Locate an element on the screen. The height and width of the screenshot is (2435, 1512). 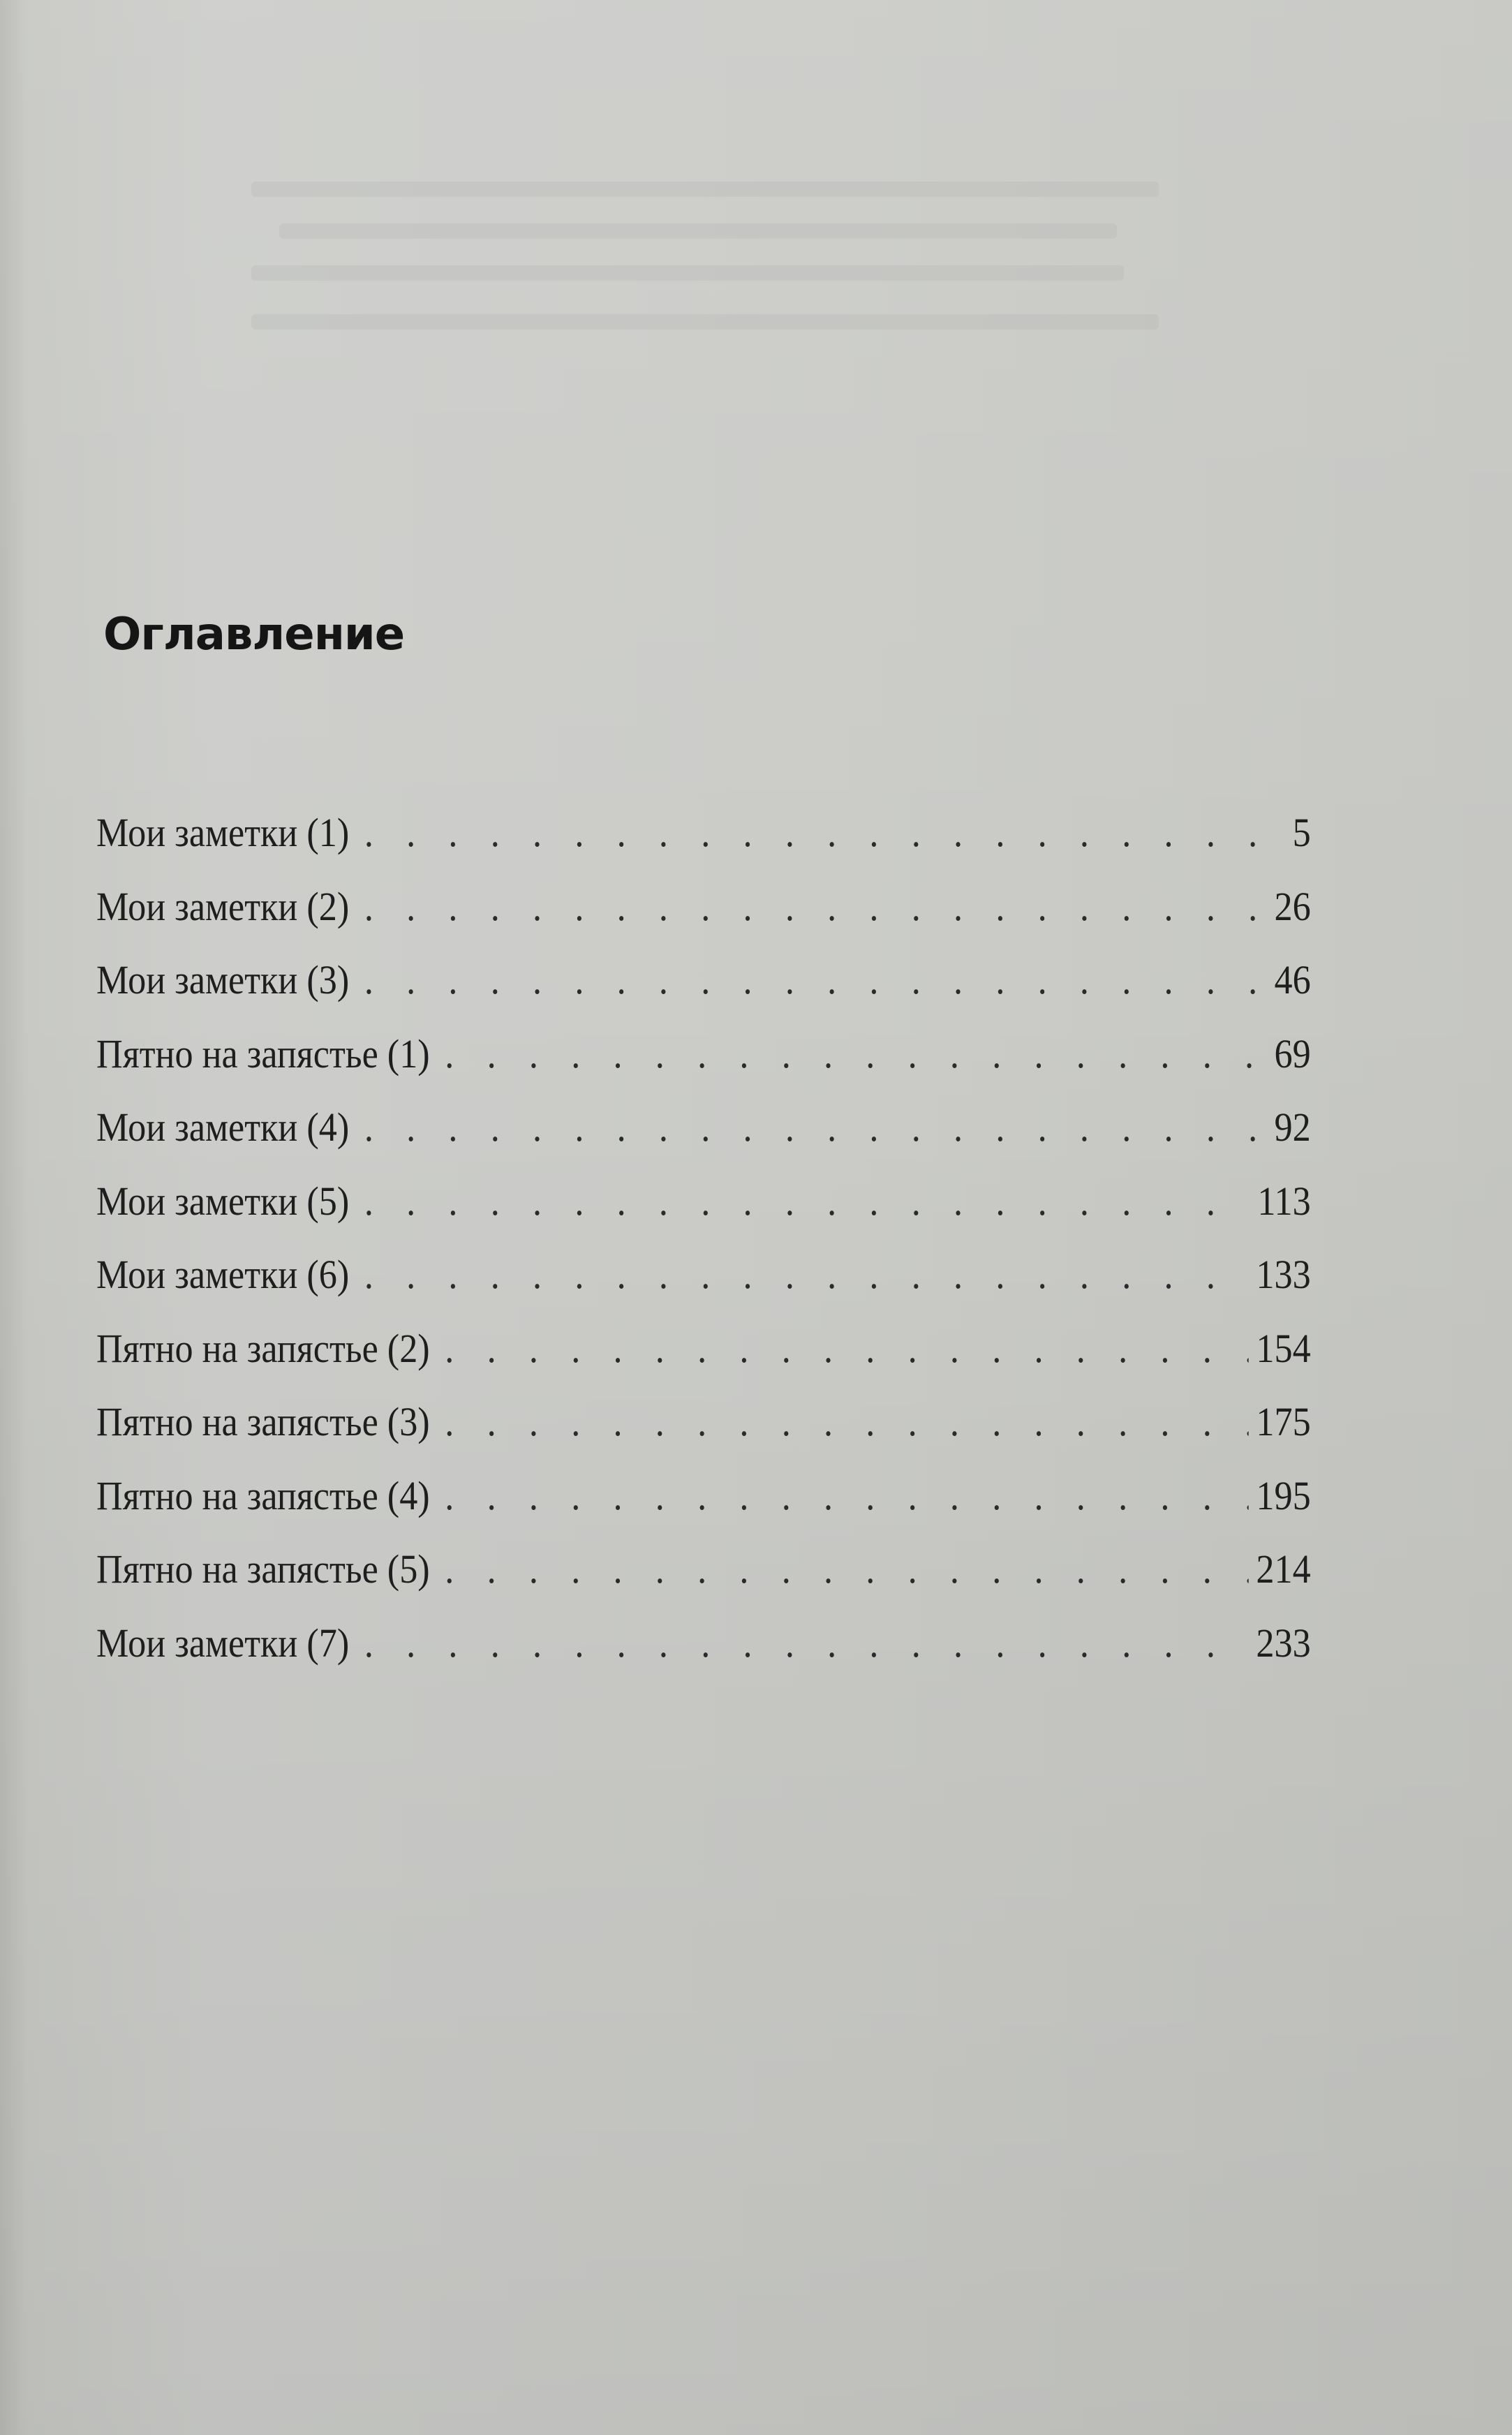
toc-entry: Пятно на запястье (4) 195 is located at coordinates (703, 1496).